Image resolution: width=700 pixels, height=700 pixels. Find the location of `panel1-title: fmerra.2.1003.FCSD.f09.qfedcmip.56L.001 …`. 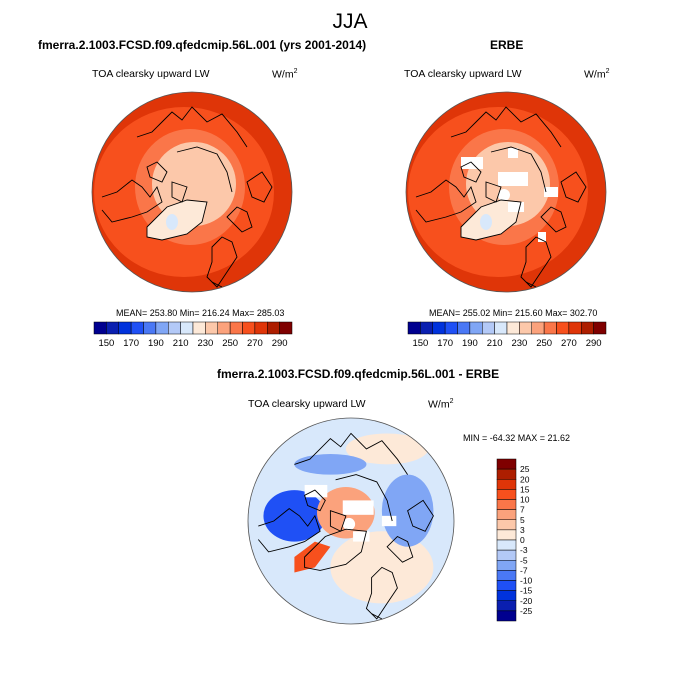

panel1-title: fmerra.2.1003.FCSD.f09.qfedcmip.56L.001 … is located at coordinates (202, 45).